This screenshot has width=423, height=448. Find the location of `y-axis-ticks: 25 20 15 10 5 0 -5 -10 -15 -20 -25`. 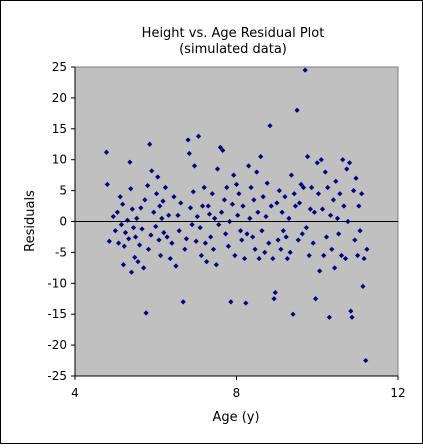

y-axis-ticks: 25 20 15 10 5 0 -5 -10 -15 -20 -25 is located at coordinates (61, 221).